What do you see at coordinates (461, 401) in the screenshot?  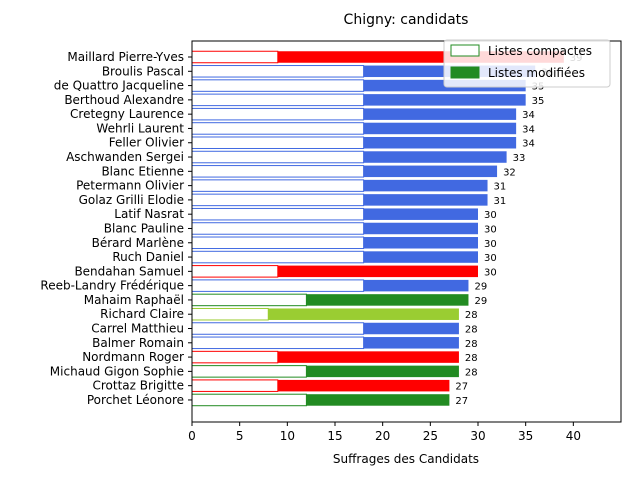 I see `value-label: 27` at bounding box center [461, 401].